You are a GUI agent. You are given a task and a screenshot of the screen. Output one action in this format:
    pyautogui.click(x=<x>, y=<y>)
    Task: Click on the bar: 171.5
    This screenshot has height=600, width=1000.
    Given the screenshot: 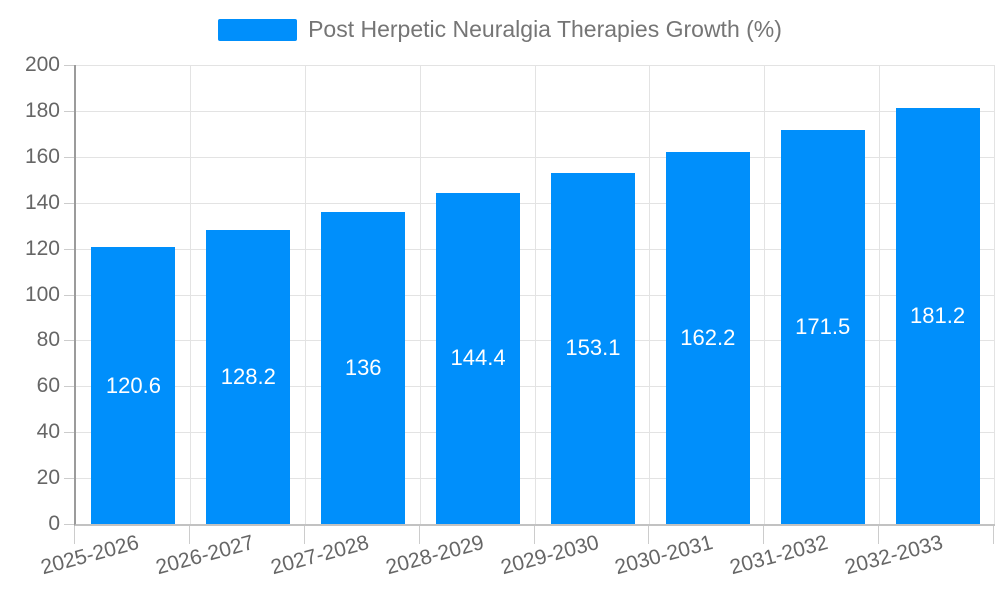 What is the action you would take?
    pyautogui.click(x=822, y=327)
    